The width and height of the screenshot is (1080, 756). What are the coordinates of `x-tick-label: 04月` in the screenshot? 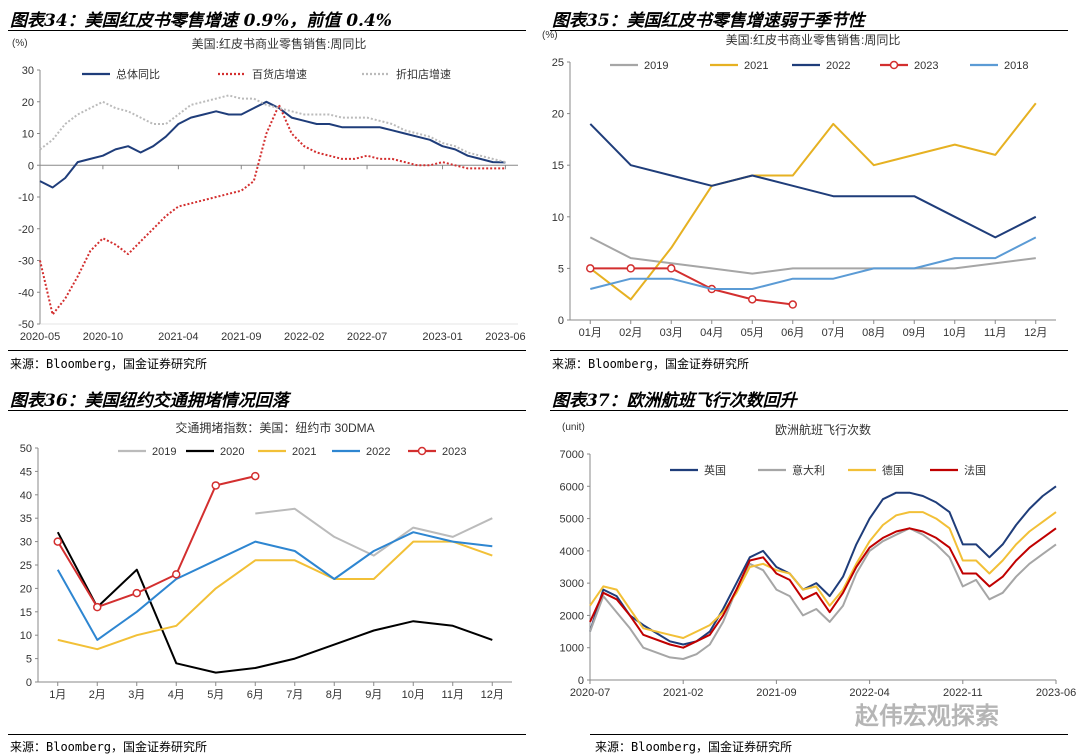 It's located at (711, 333).